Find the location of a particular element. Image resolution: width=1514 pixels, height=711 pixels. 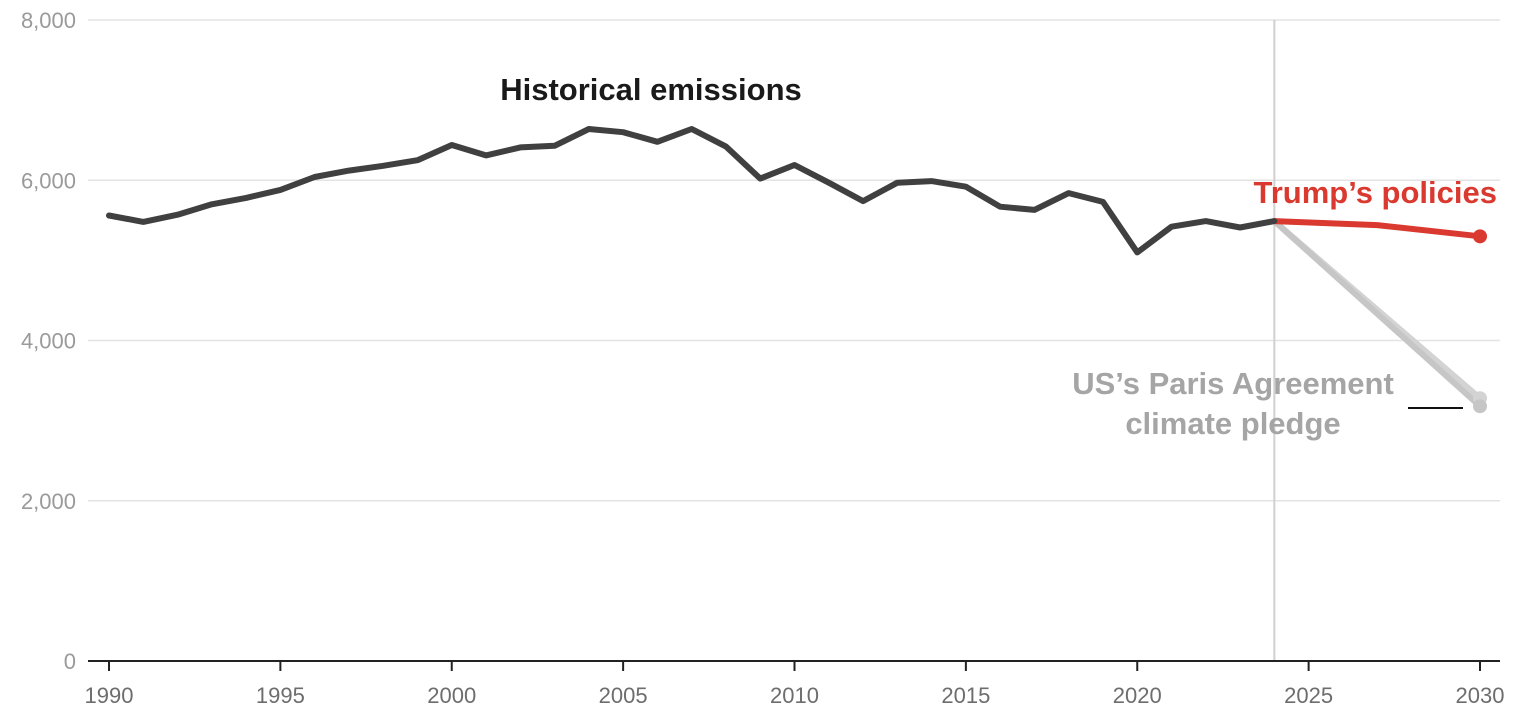

paris-pledge-endpoint is located at coordinates (1480, 406).